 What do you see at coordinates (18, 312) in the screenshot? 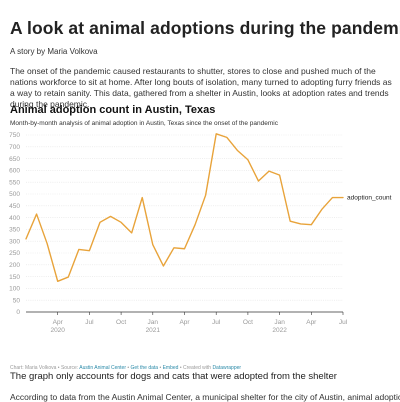
I see `y-tick-label: 0` at bounding box center [18, 312].